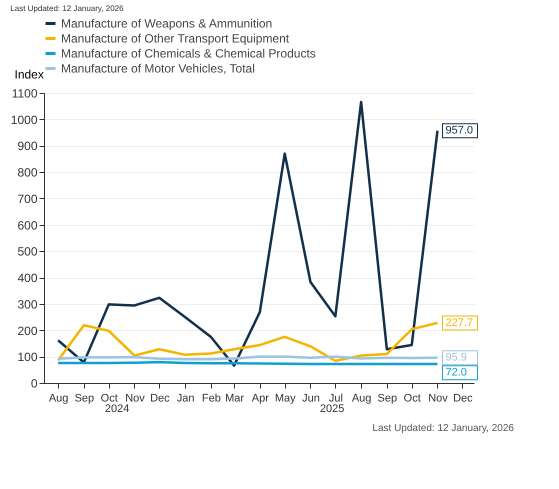 Image resolution: width=559 pixels, height=489 pixels. What do you see at coordinates (211, 398) in the screenshot?
I see `x-tick-label: Feb` at bounding box center [211, 398].